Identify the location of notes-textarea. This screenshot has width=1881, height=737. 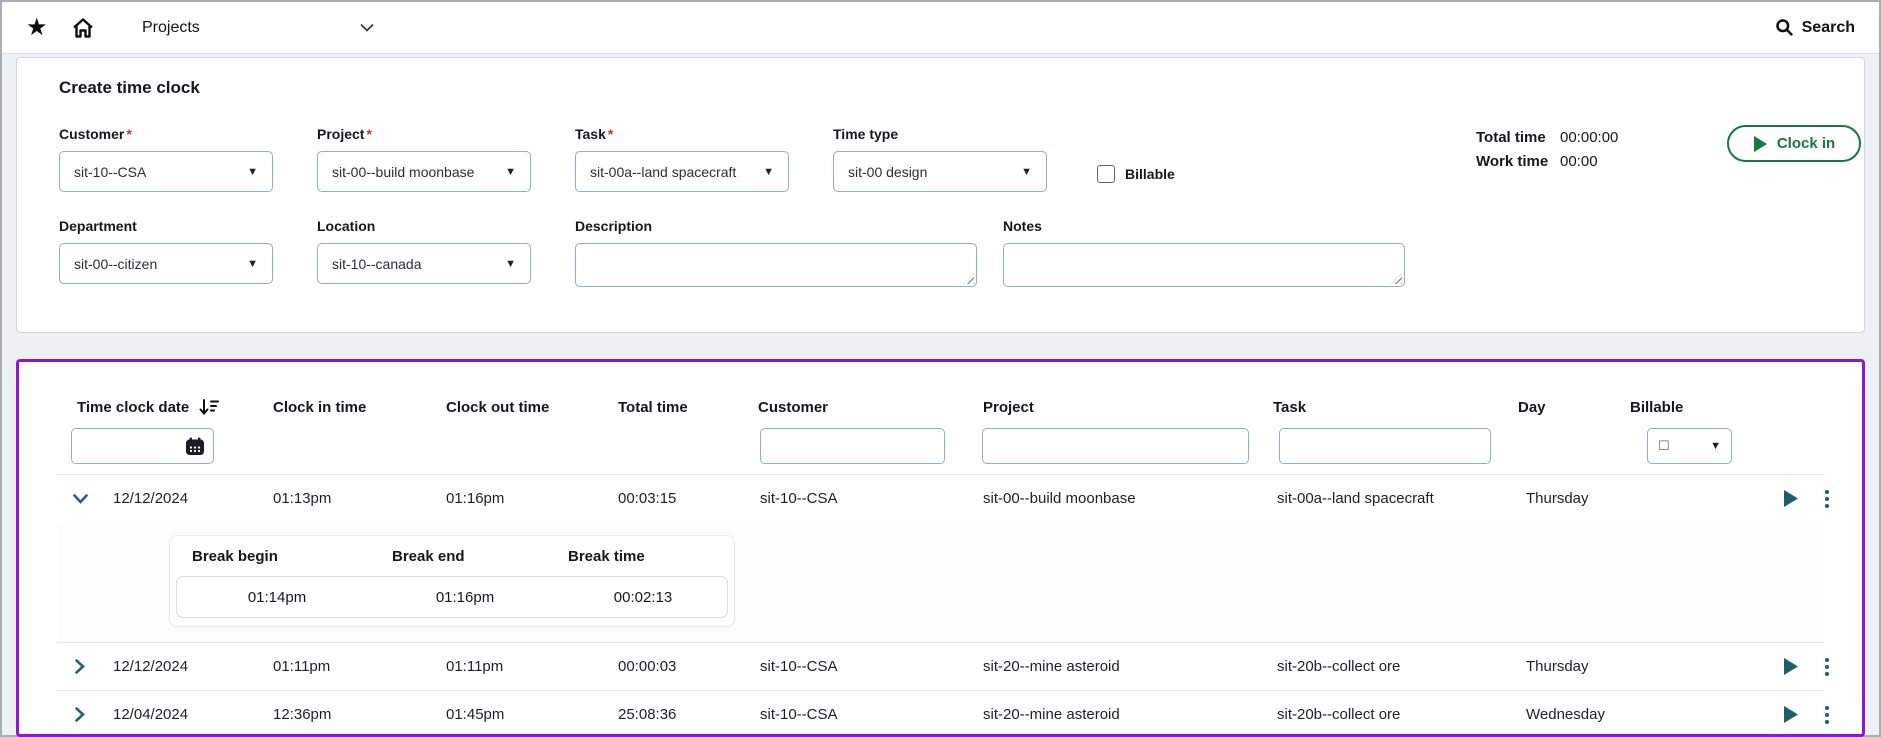
(1204, 265).